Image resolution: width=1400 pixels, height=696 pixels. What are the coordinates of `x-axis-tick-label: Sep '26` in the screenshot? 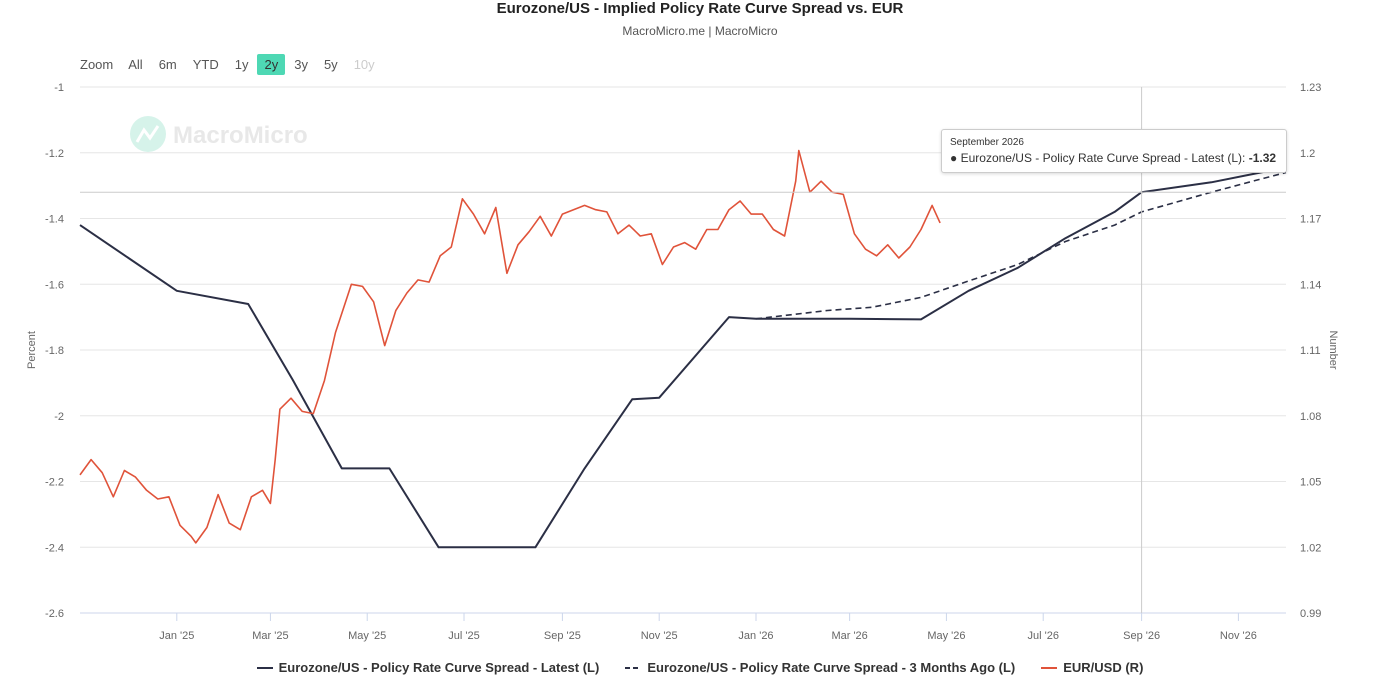 It's located at (1141, 636).